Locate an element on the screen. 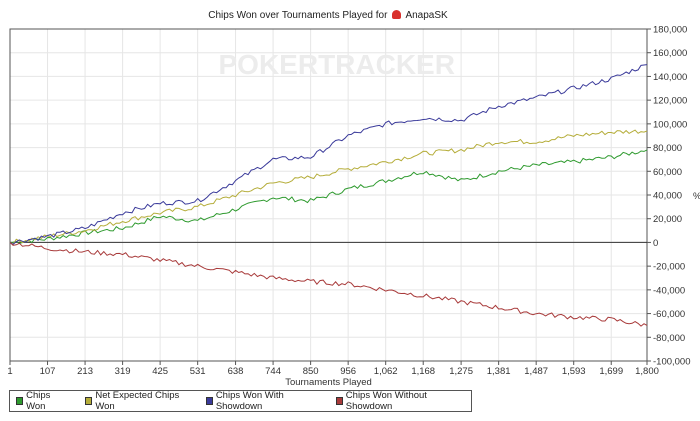  y-axis-label: % is located at coordinates (696, 196).